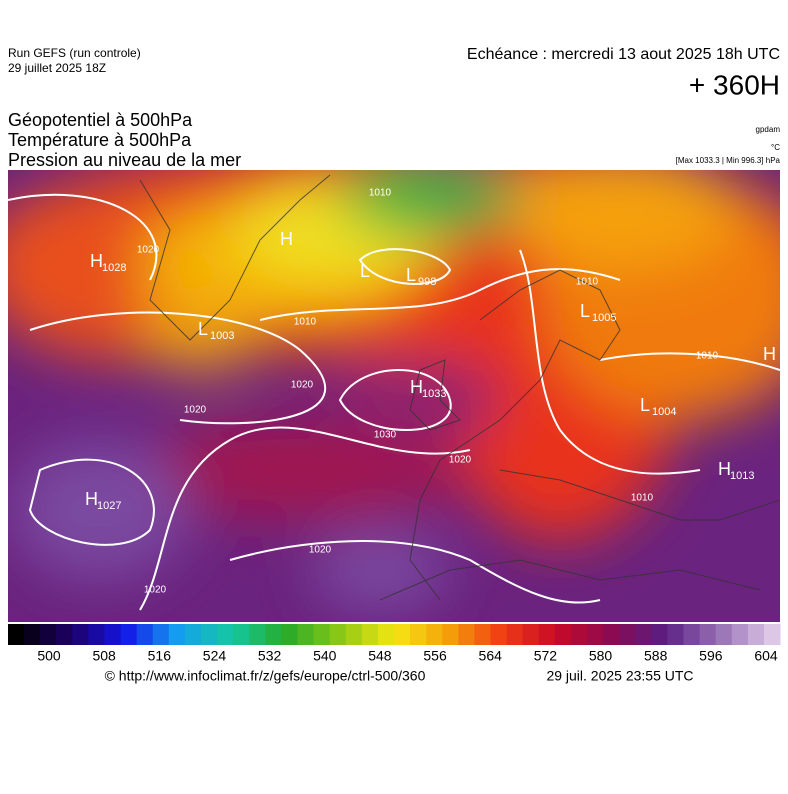 The width and height of the screenshot is (788, 794). Describe the element at coordinates (664, 412) in the screenshot. I see `system-pressure: 1004` at that location.